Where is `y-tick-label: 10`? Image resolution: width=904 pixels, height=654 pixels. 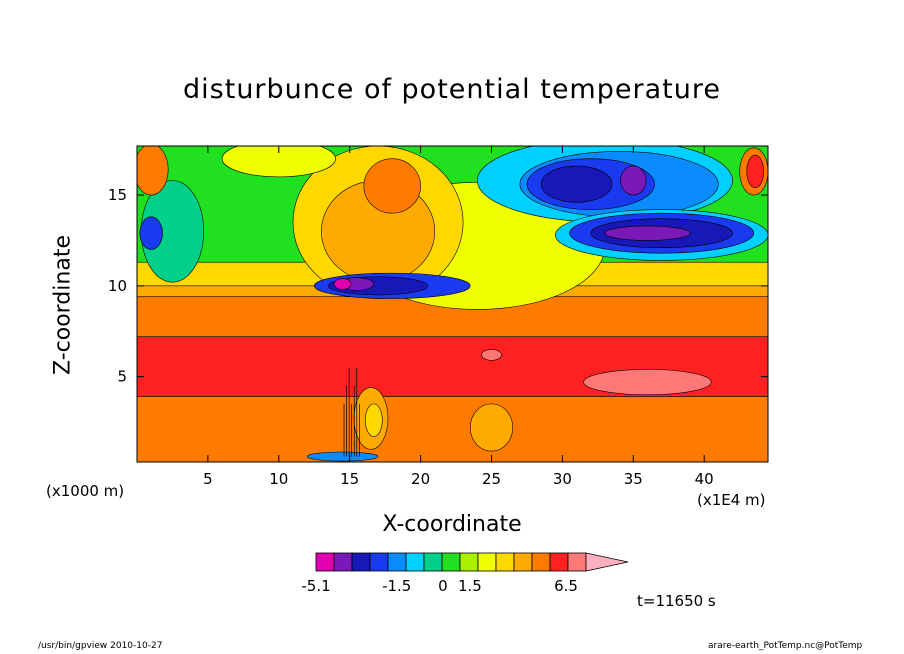 y-tick-label: 10 is located at coordinates (117, 286).